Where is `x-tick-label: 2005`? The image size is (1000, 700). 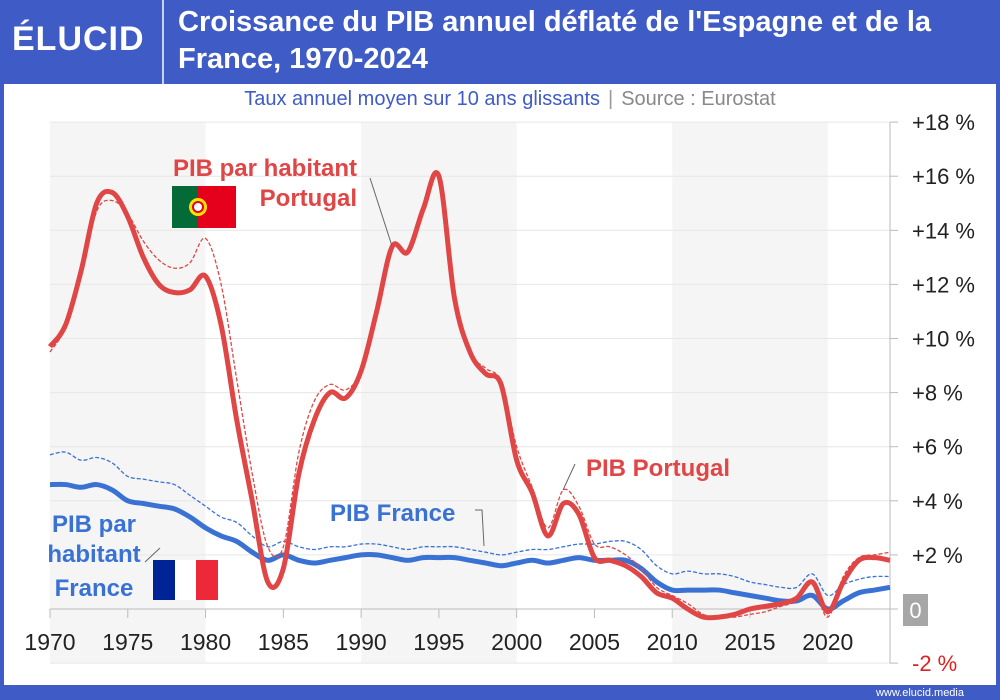 x-tick-label: 2005 is located at coordinates (594, 642).